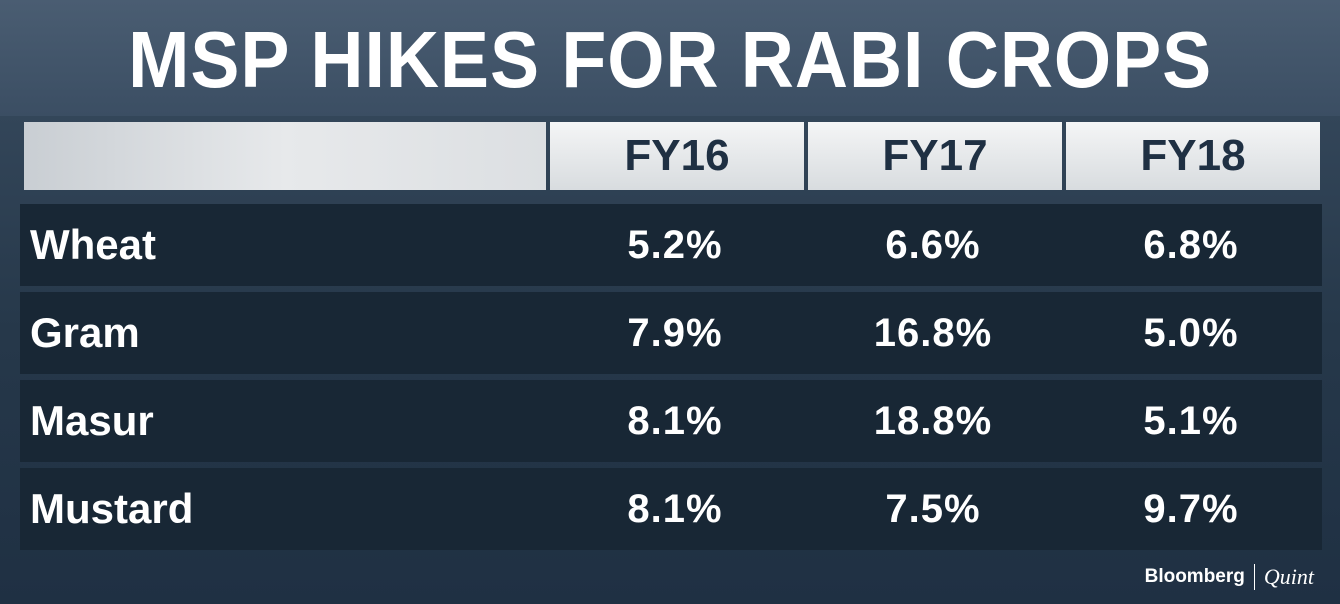 This screenshot has height=604, width=1340. I want to click on table-header-row: FY16 FY17 FY18, so click(671, 156).